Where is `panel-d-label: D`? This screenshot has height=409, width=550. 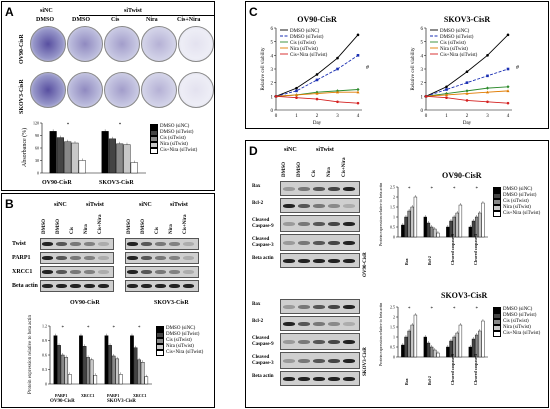
panel-d-label: D is located at coordinates (253, 151).